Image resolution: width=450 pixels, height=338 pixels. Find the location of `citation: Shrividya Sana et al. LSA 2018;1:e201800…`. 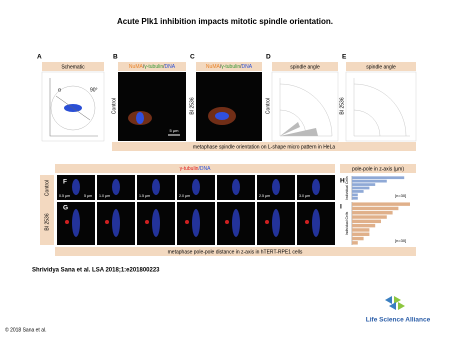

citation: Shrividya Sana et al. LSA 2018;1:e201800… is located at coordinates (96, 271).